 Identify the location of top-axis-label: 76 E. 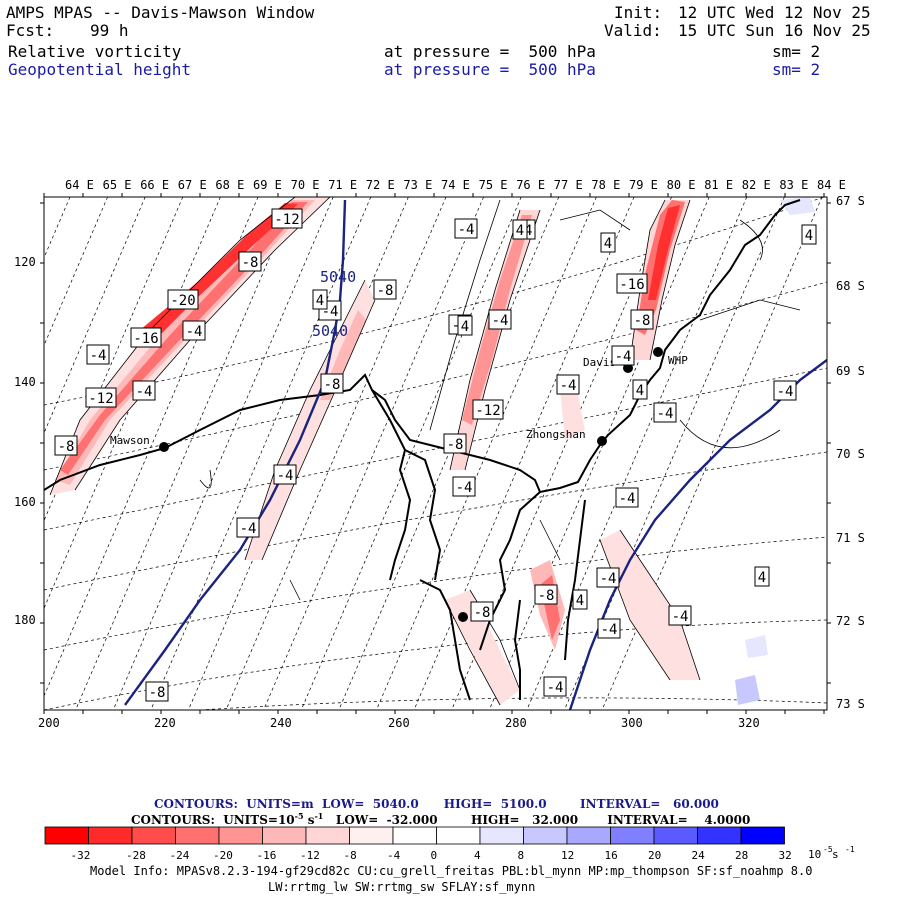
(530, 185).